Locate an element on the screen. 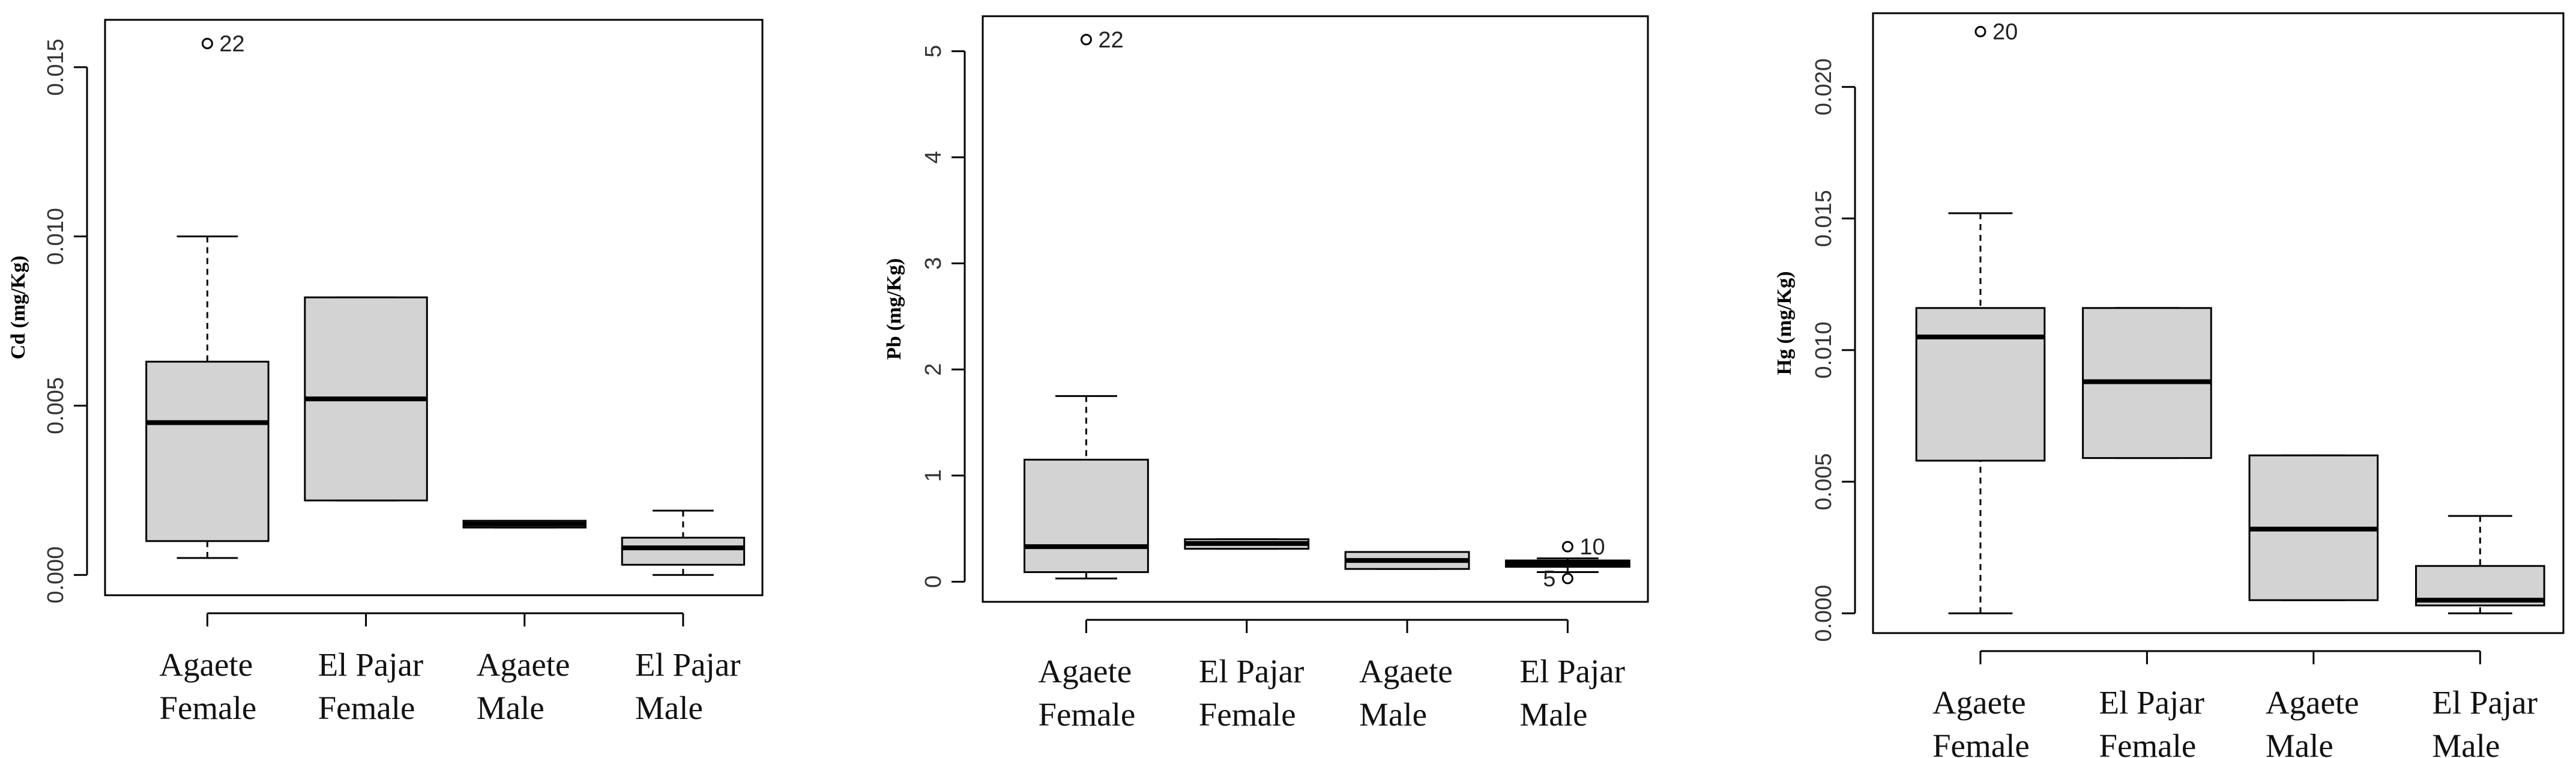 Image resolution: width=2576 pixels, height=758 pixels. outlier-id: 10 is located at coordinates (1592, 548).